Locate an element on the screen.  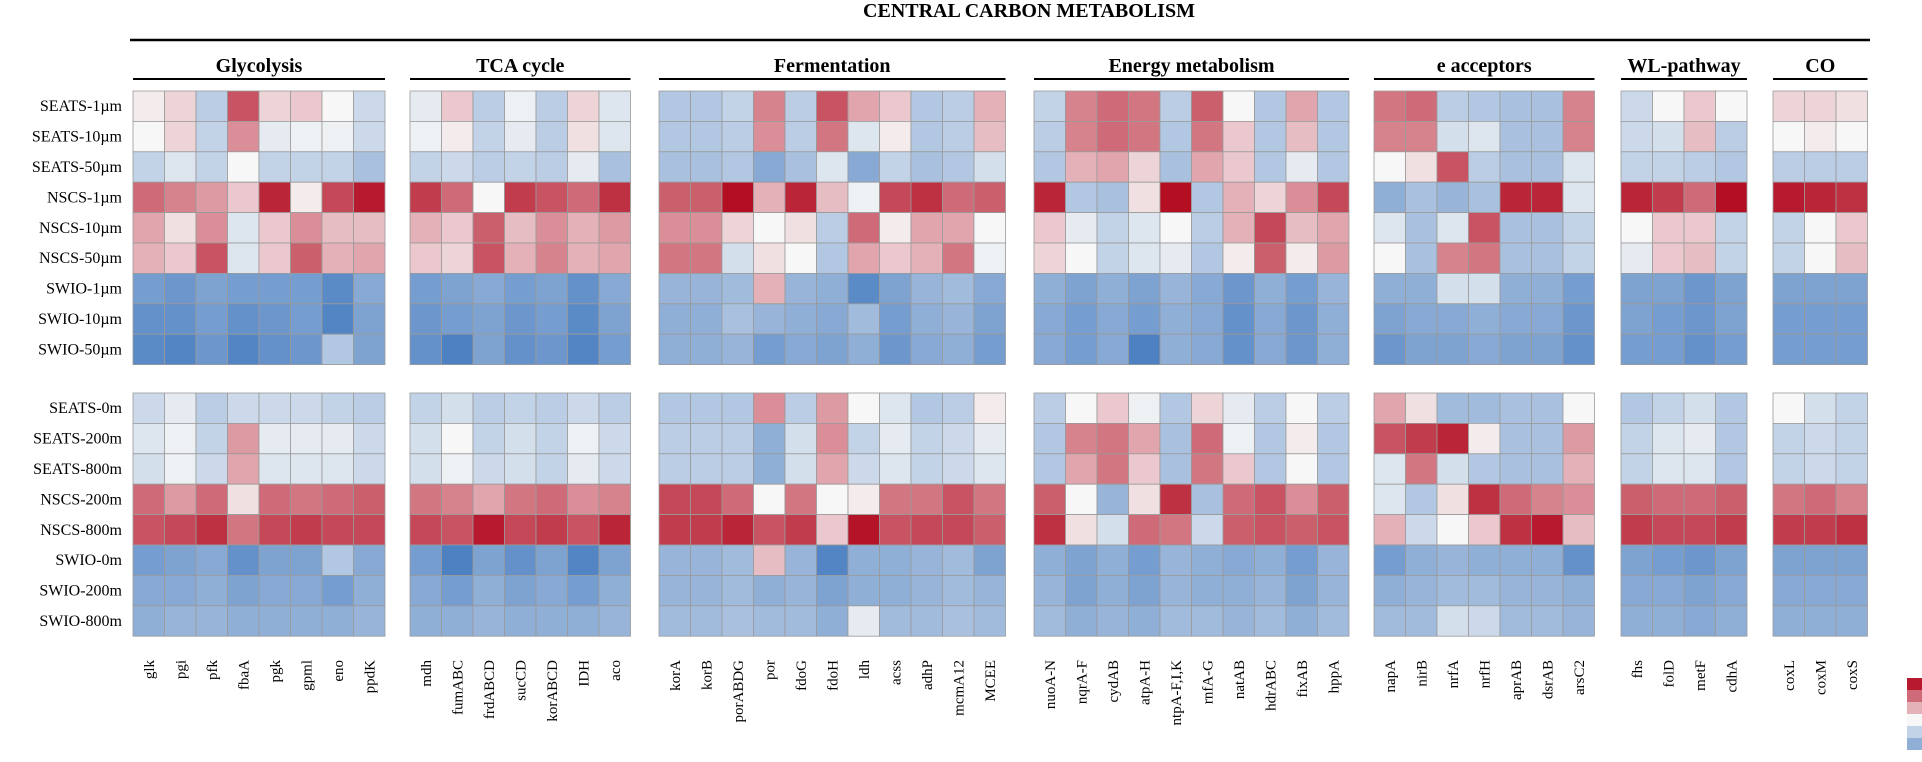
row-label: SWIO-50µm is located at coordinates (80, 349).